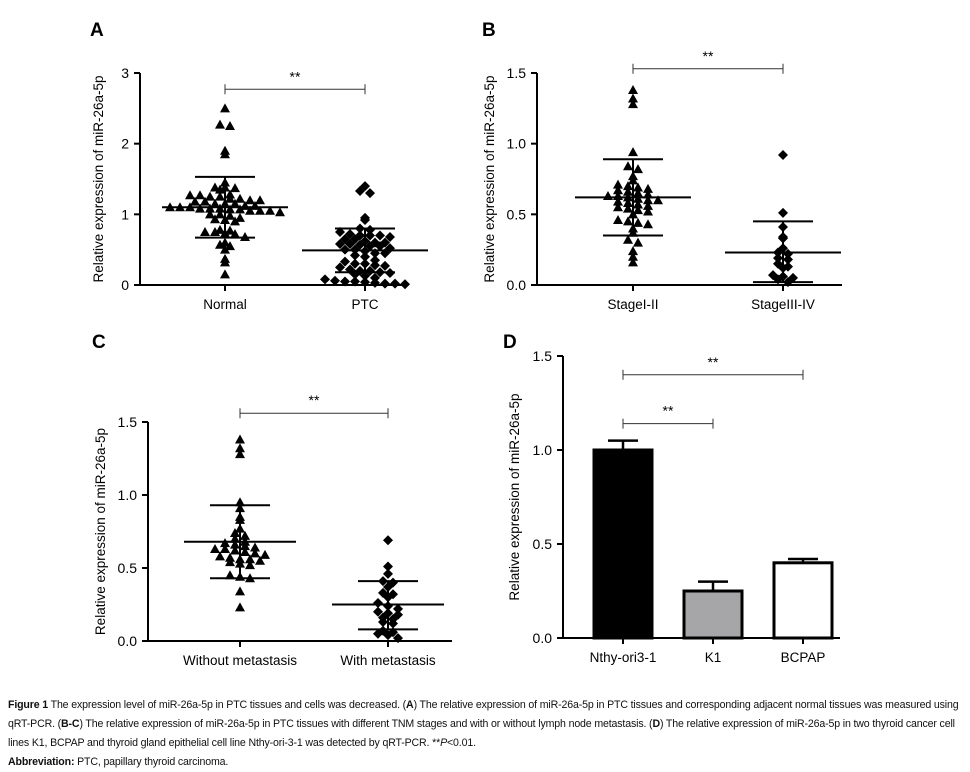 This screenshot has height=772, width=970. What do you see at coordinates (125, 144) in the screenshot?
I see `y-tick-label: 2` at bounding box center [125, 144].